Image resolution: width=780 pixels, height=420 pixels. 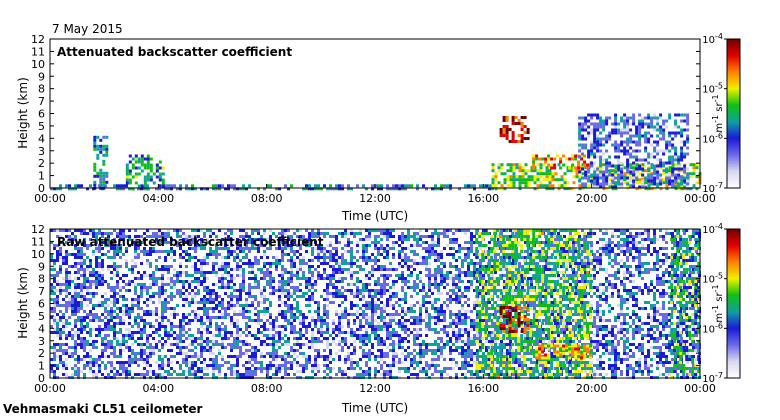 What do you see at coordinates (634, 151) in the screenshot?
I see `feature-ice-cloud` at bounding box center [634, 151].